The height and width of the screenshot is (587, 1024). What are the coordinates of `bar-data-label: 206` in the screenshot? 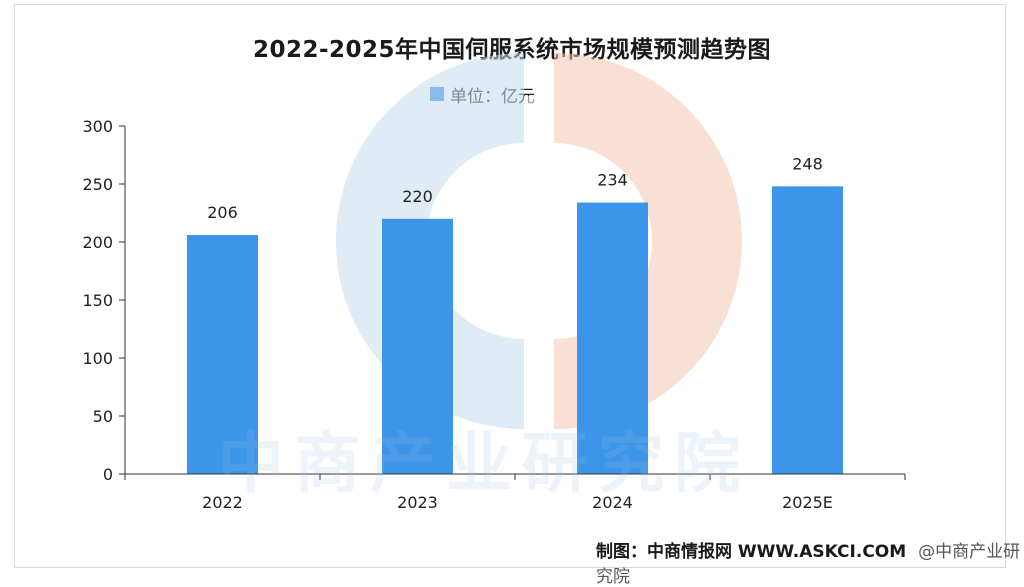 It's located at (222, 212).